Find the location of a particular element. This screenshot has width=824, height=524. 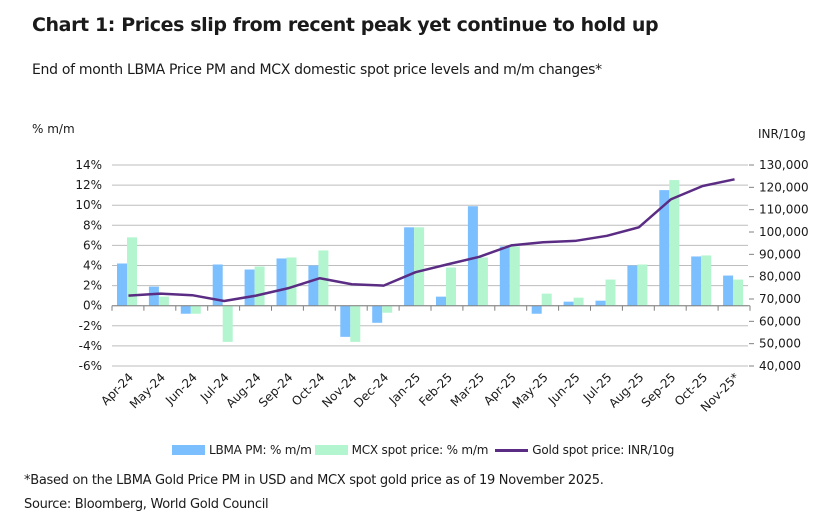

x-tick-label: Nov-24 is located at coordinates (339, 390).